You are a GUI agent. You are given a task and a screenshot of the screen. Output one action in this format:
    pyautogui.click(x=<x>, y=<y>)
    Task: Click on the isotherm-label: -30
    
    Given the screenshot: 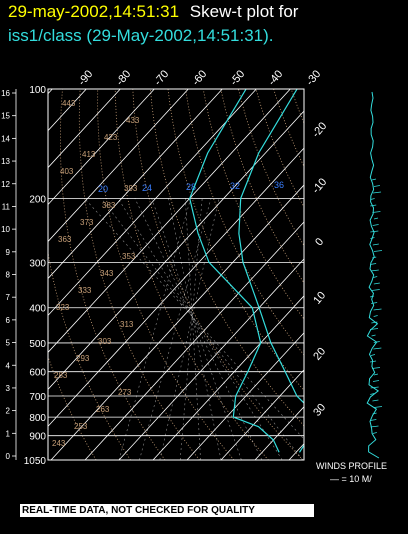 What is the action you would take?
    pyautogui.click(x=313, y=78)
    